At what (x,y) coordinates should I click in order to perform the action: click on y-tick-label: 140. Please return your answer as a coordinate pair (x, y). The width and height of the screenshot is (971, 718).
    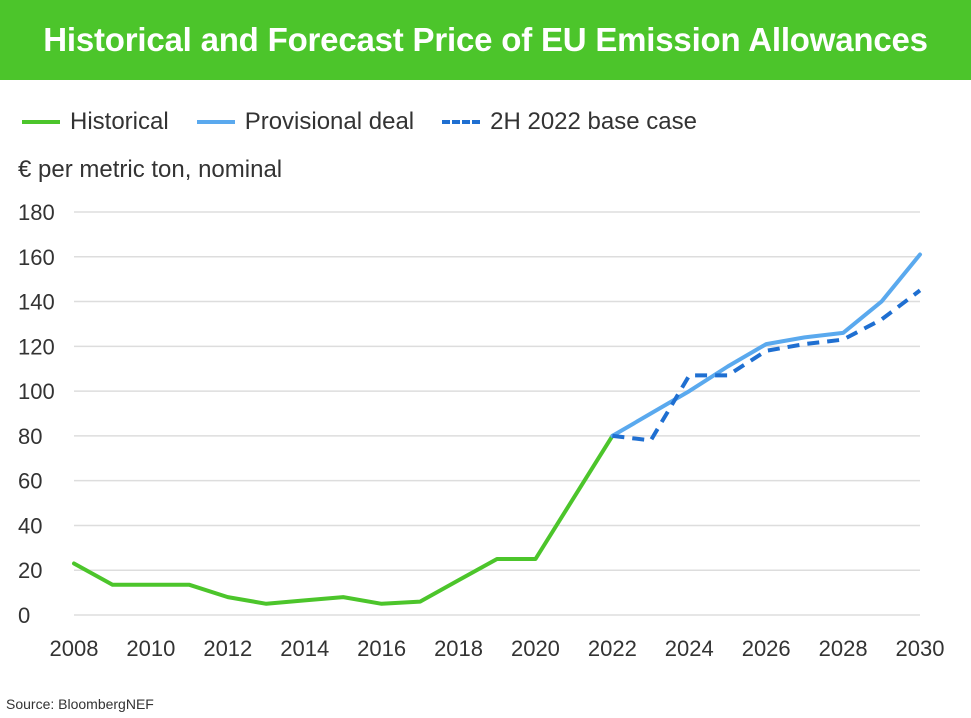
    Looking at the image, I should click on (36, 302).